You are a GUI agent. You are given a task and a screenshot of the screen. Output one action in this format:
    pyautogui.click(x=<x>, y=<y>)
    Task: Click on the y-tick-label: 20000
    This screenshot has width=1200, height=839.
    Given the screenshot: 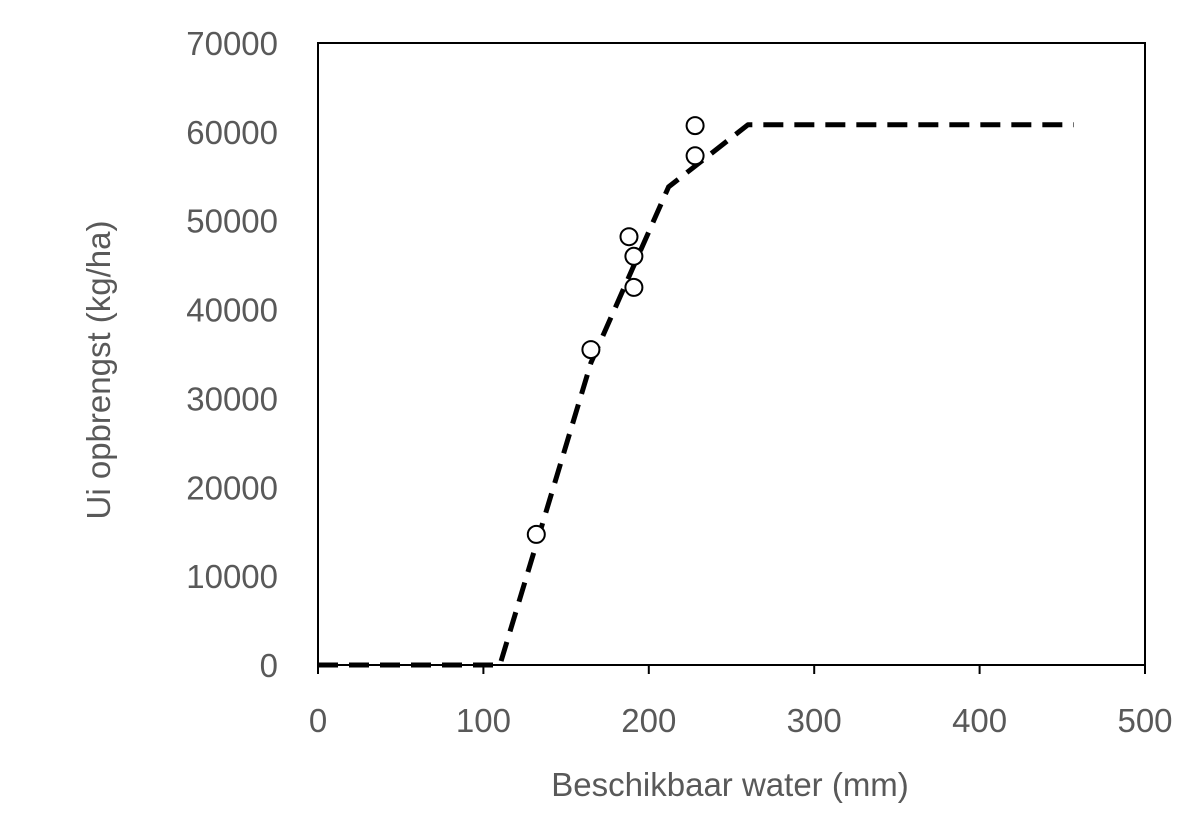 What is the action you would take?
    pyautogui.click(x=232, y=487)
    